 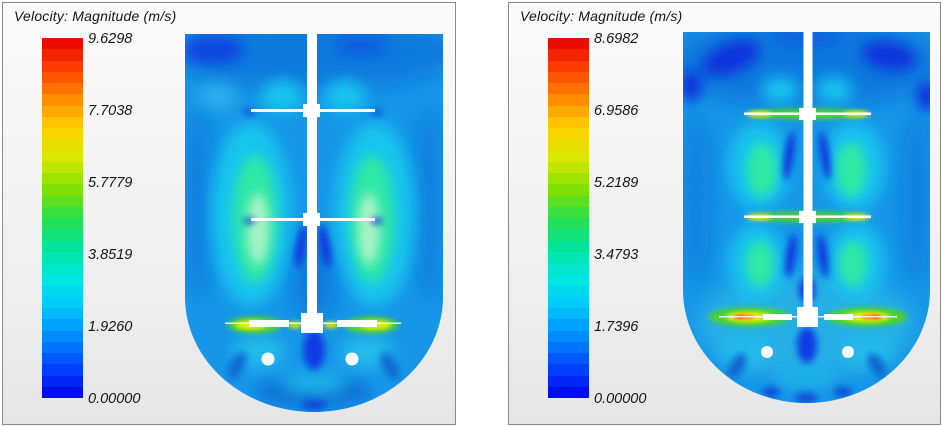 I want to click on colorbar-tick-label: 1.7396, so click(x=616, y=327).